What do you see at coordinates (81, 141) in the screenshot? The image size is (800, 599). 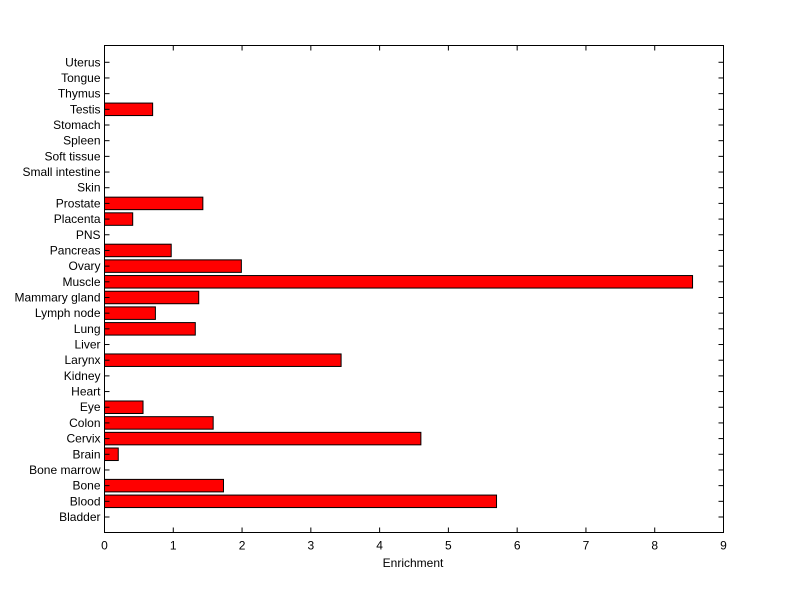 I see `y-tick-label-spleen: Spleen` at bounding box center [81, 141].